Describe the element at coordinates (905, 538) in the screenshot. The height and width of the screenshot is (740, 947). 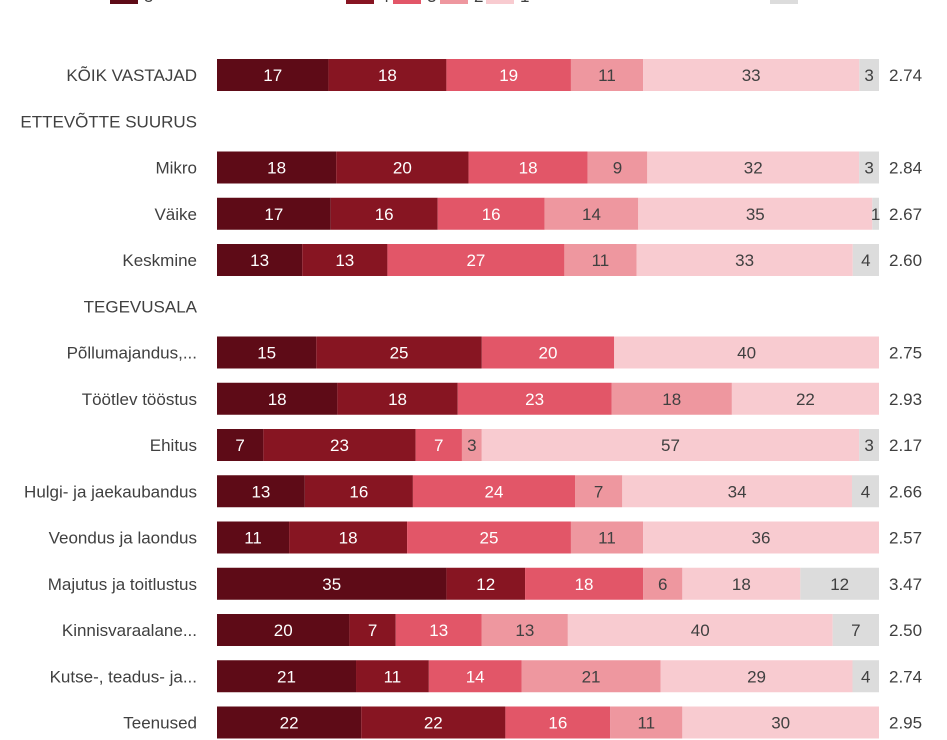
I see `mean-value: 2.57` at that location.